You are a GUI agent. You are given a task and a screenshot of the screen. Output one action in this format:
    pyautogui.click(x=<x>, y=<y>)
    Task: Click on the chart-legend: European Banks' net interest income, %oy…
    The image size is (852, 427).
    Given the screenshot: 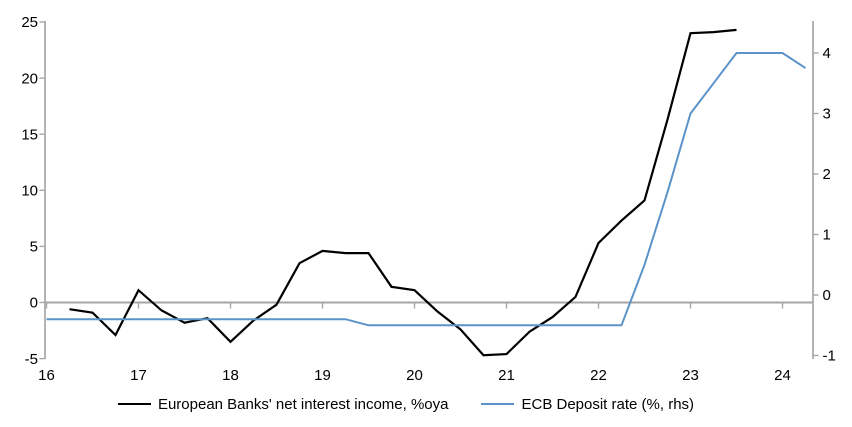 What is the action you would take?
    pyautogui.click(x=406, y=404)
    